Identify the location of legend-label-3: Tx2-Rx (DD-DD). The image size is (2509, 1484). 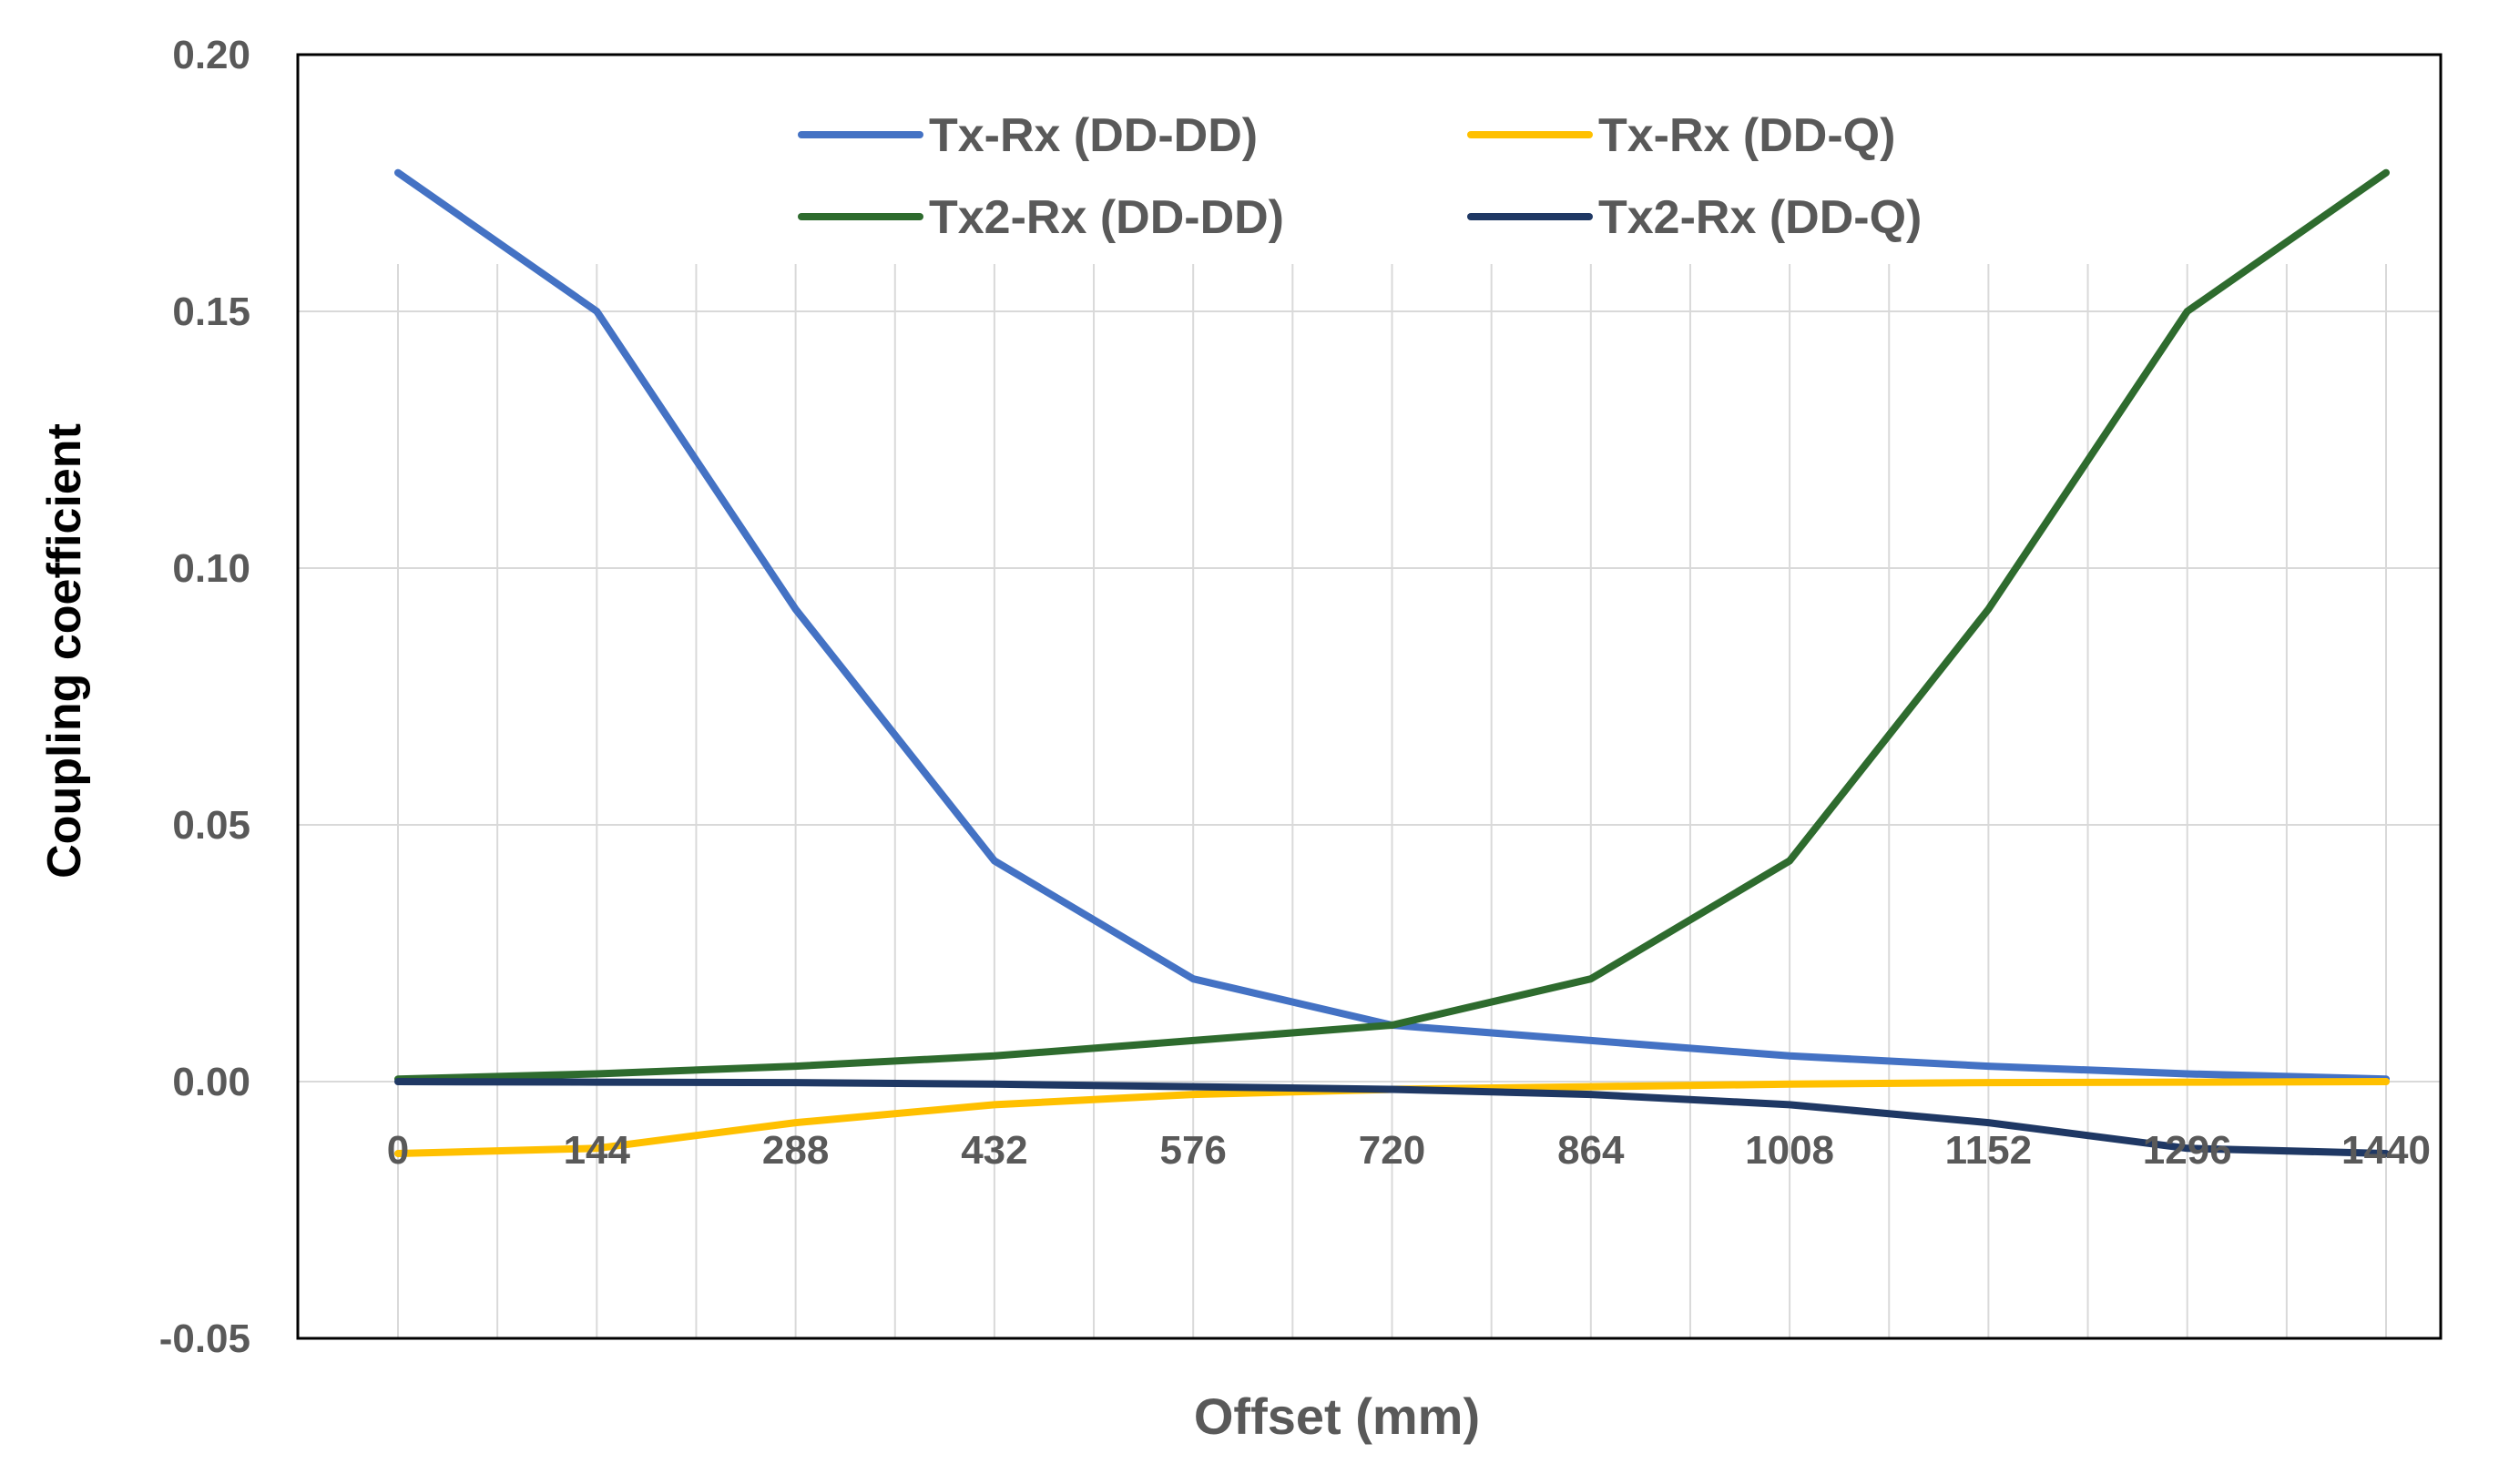
(1106, 217).